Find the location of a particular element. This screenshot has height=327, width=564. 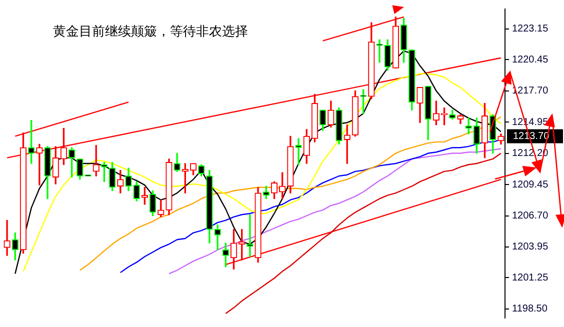

y-tick-label: 1223.15 is located at coordinates (530, 29).